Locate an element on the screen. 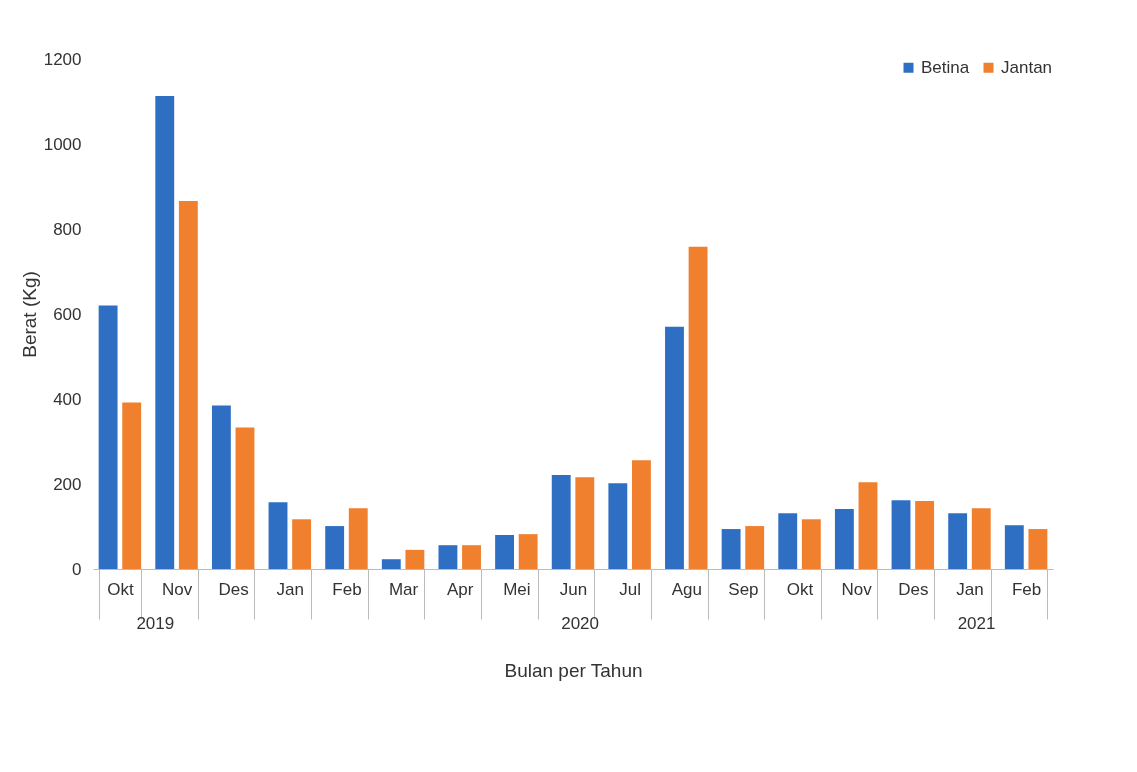 This screenshot has height=772, width=1137. x-tick-label: Agu is located at coordinates (686, 589).